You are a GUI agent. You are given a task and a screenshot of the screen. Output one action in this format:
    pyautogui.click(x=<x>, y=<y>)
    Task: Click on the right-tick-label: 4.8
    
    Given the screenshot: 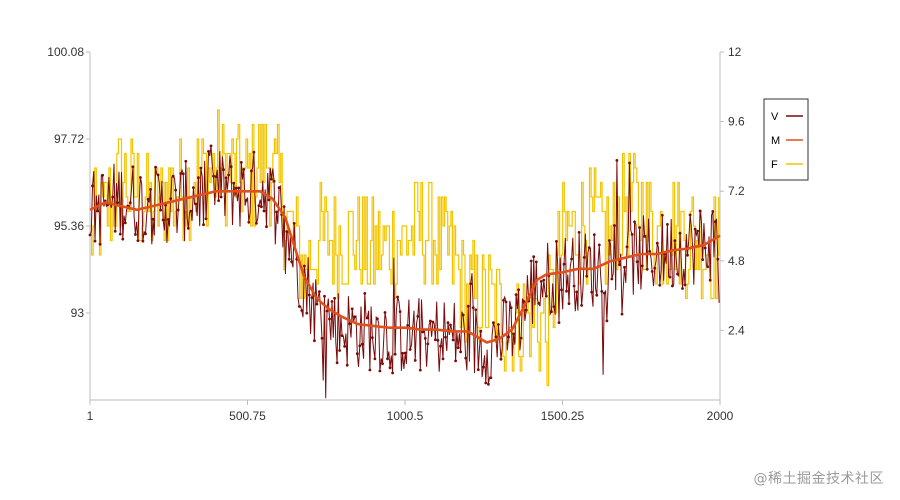 What is the action you would take?
    pyautogui.click(x=736, y=261)
    